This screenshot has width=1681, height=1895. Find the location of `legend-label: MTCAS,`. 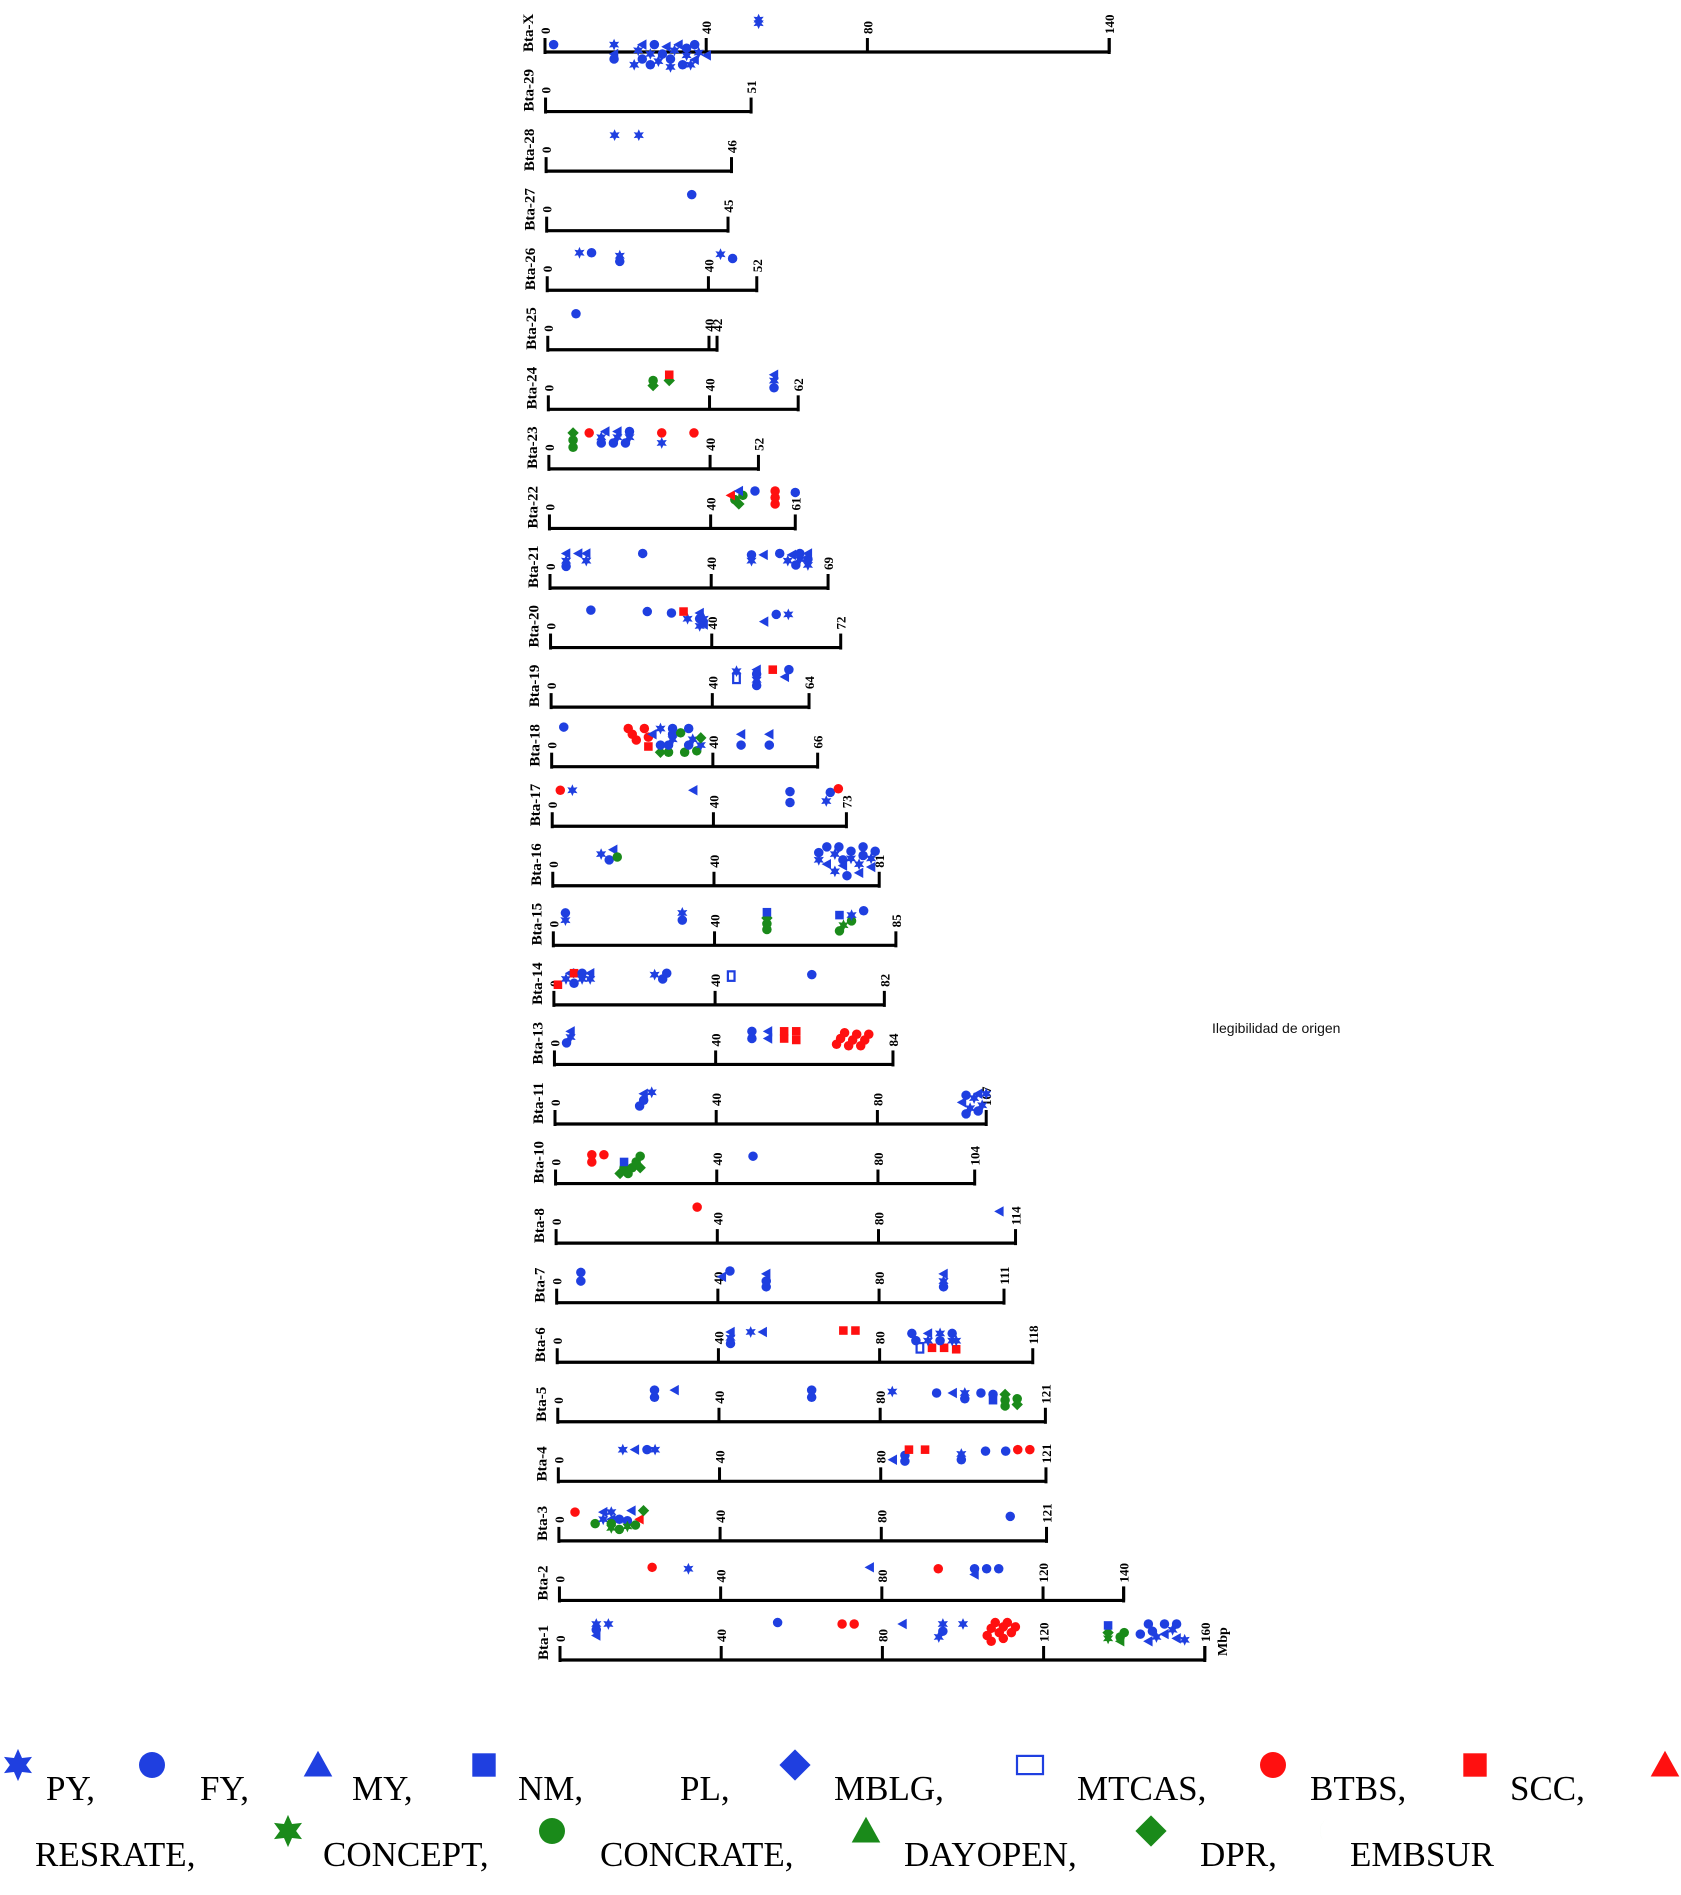

legend-label: MTCAS, is located at coordinates (1142, 1788).